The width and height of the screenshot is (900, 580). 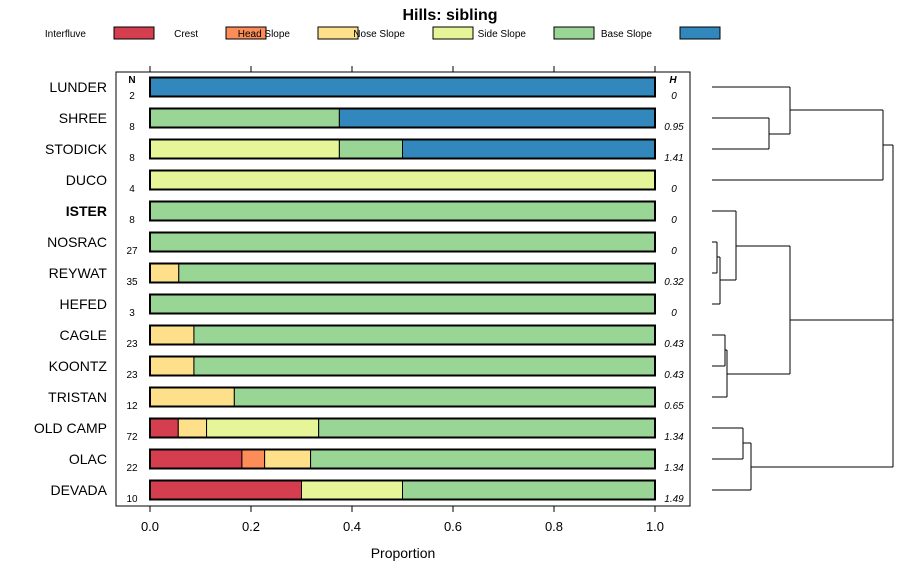 What do you see at coordinates (554, 526) in the screenshot?
I see `x-tick-label: 0.8` at bounding box center [554, 526].